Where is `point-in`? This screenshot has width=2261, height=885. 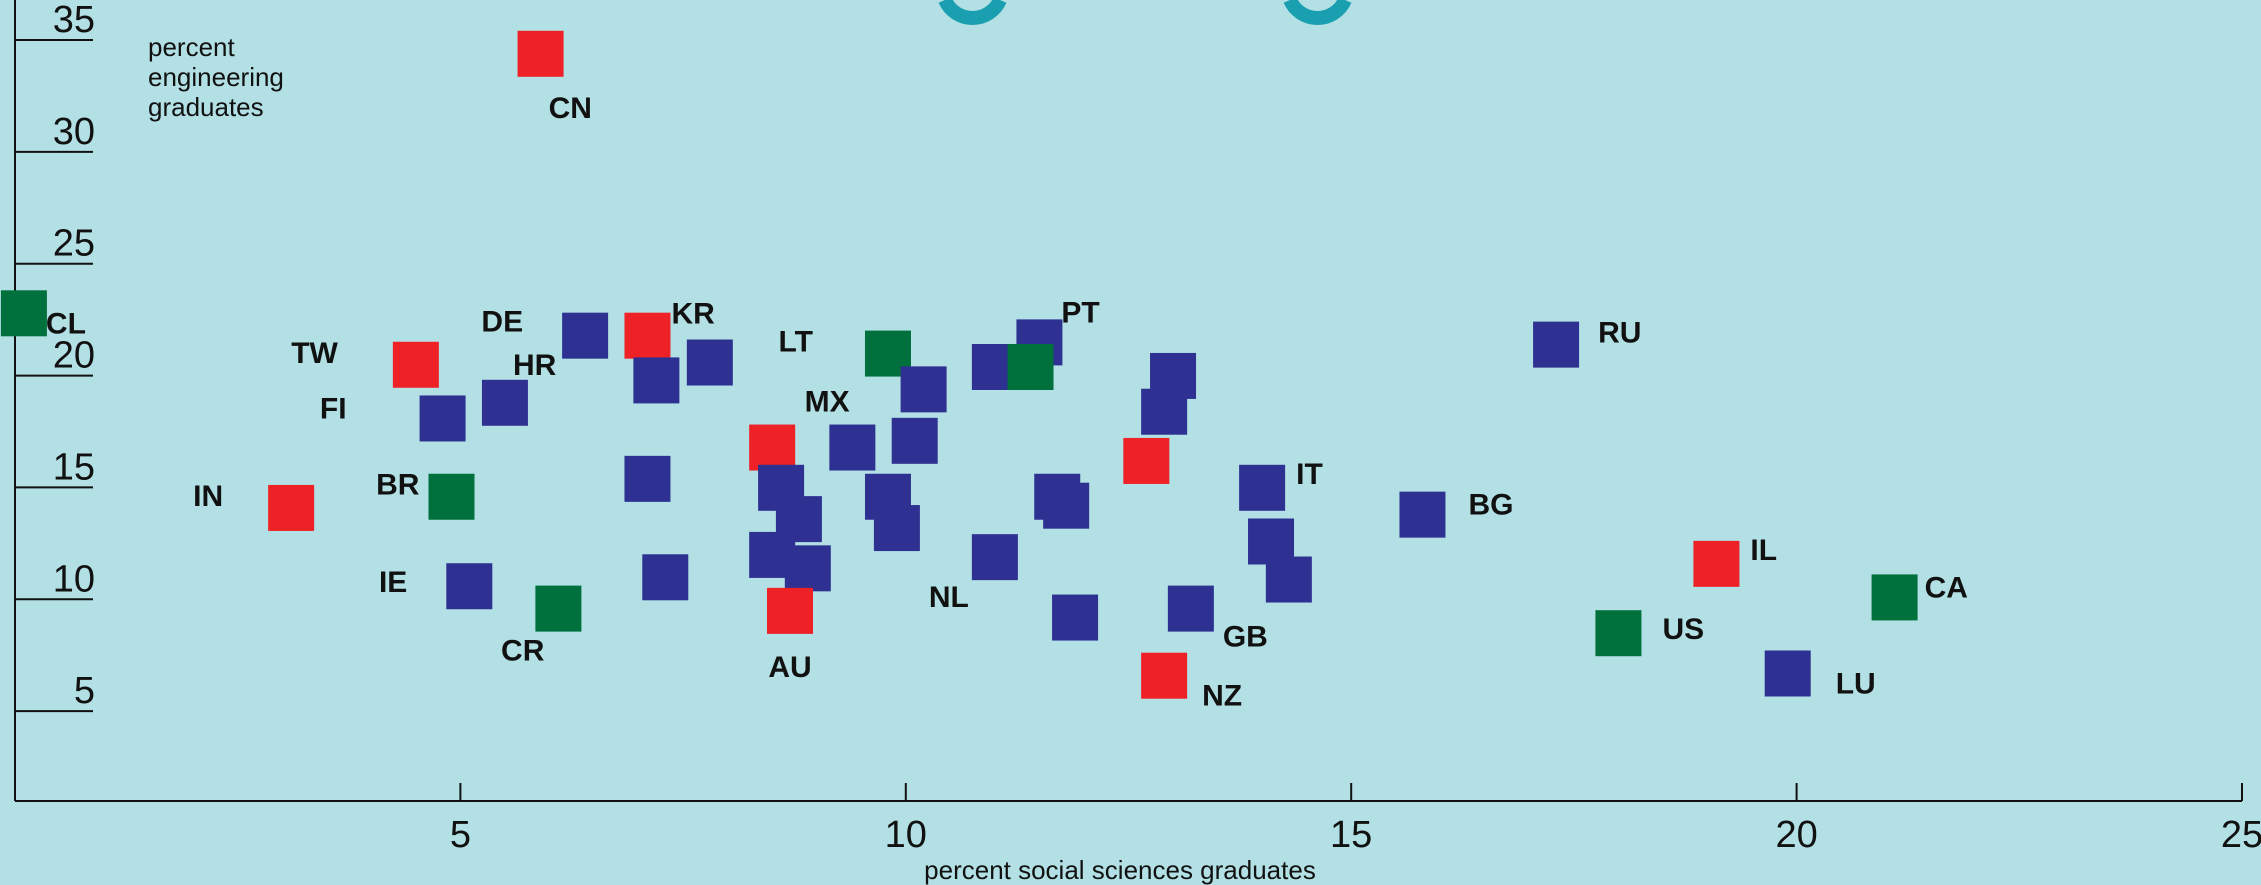
point-in is located at coordinates (291, 507).